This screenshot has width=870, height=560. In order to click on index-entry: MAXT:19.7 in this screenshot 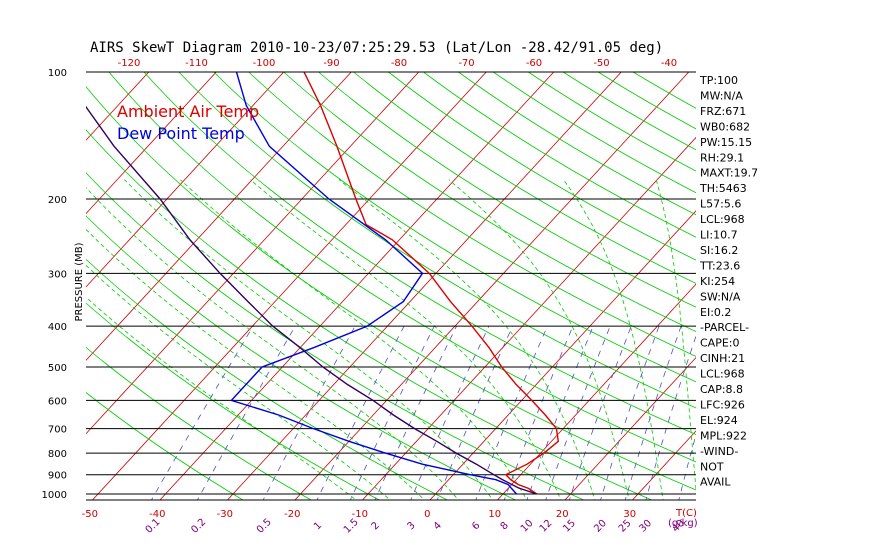, I will do `click(729, 173)`.